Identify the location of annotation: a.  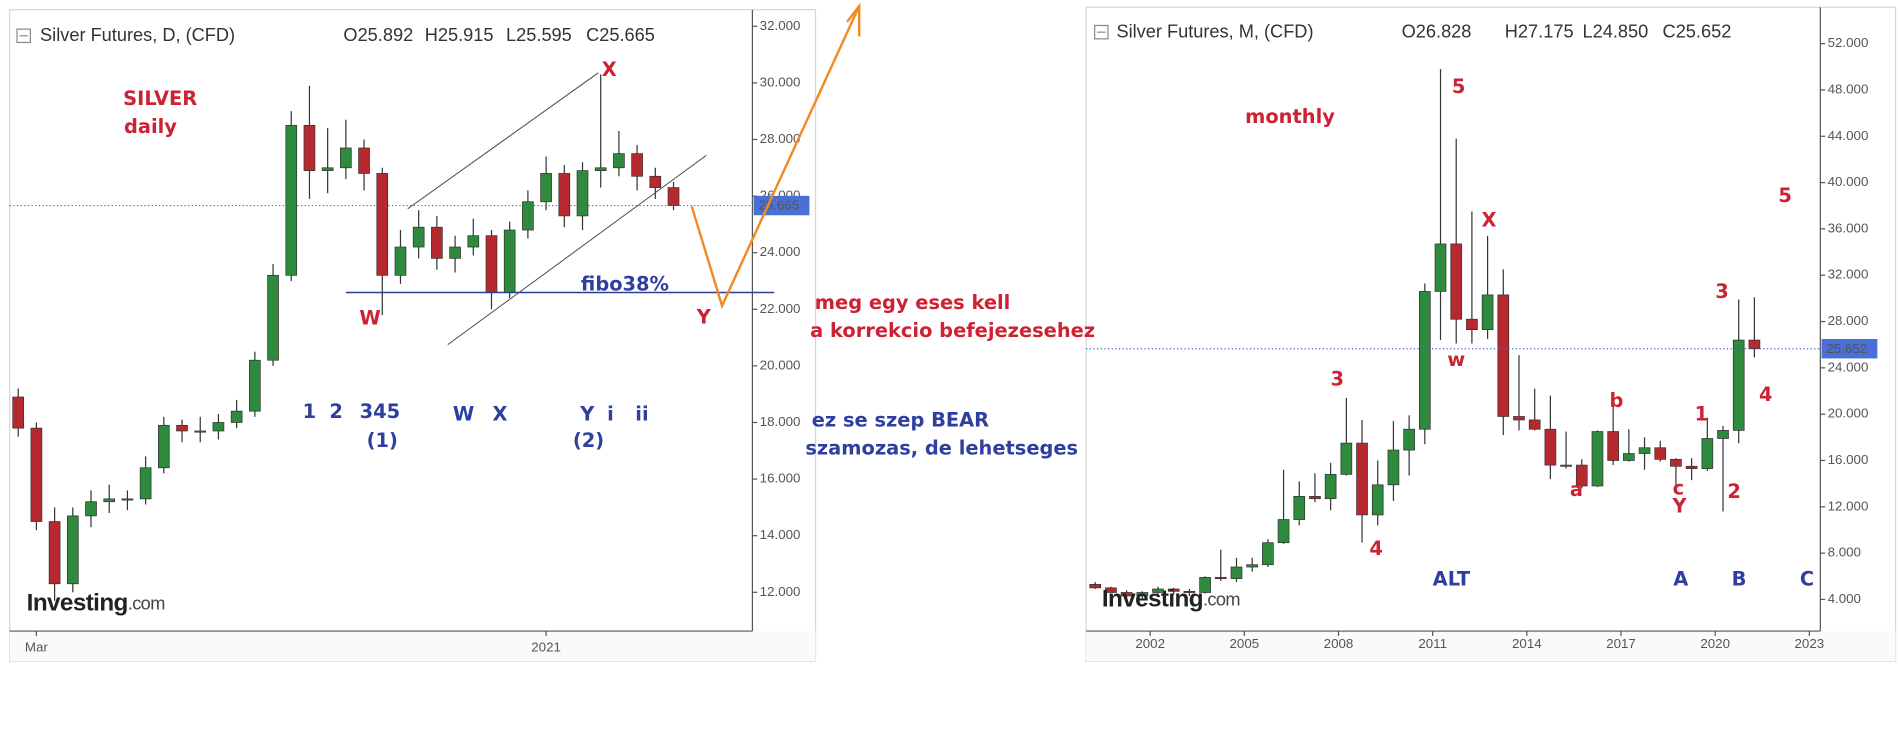
(1576, 489).